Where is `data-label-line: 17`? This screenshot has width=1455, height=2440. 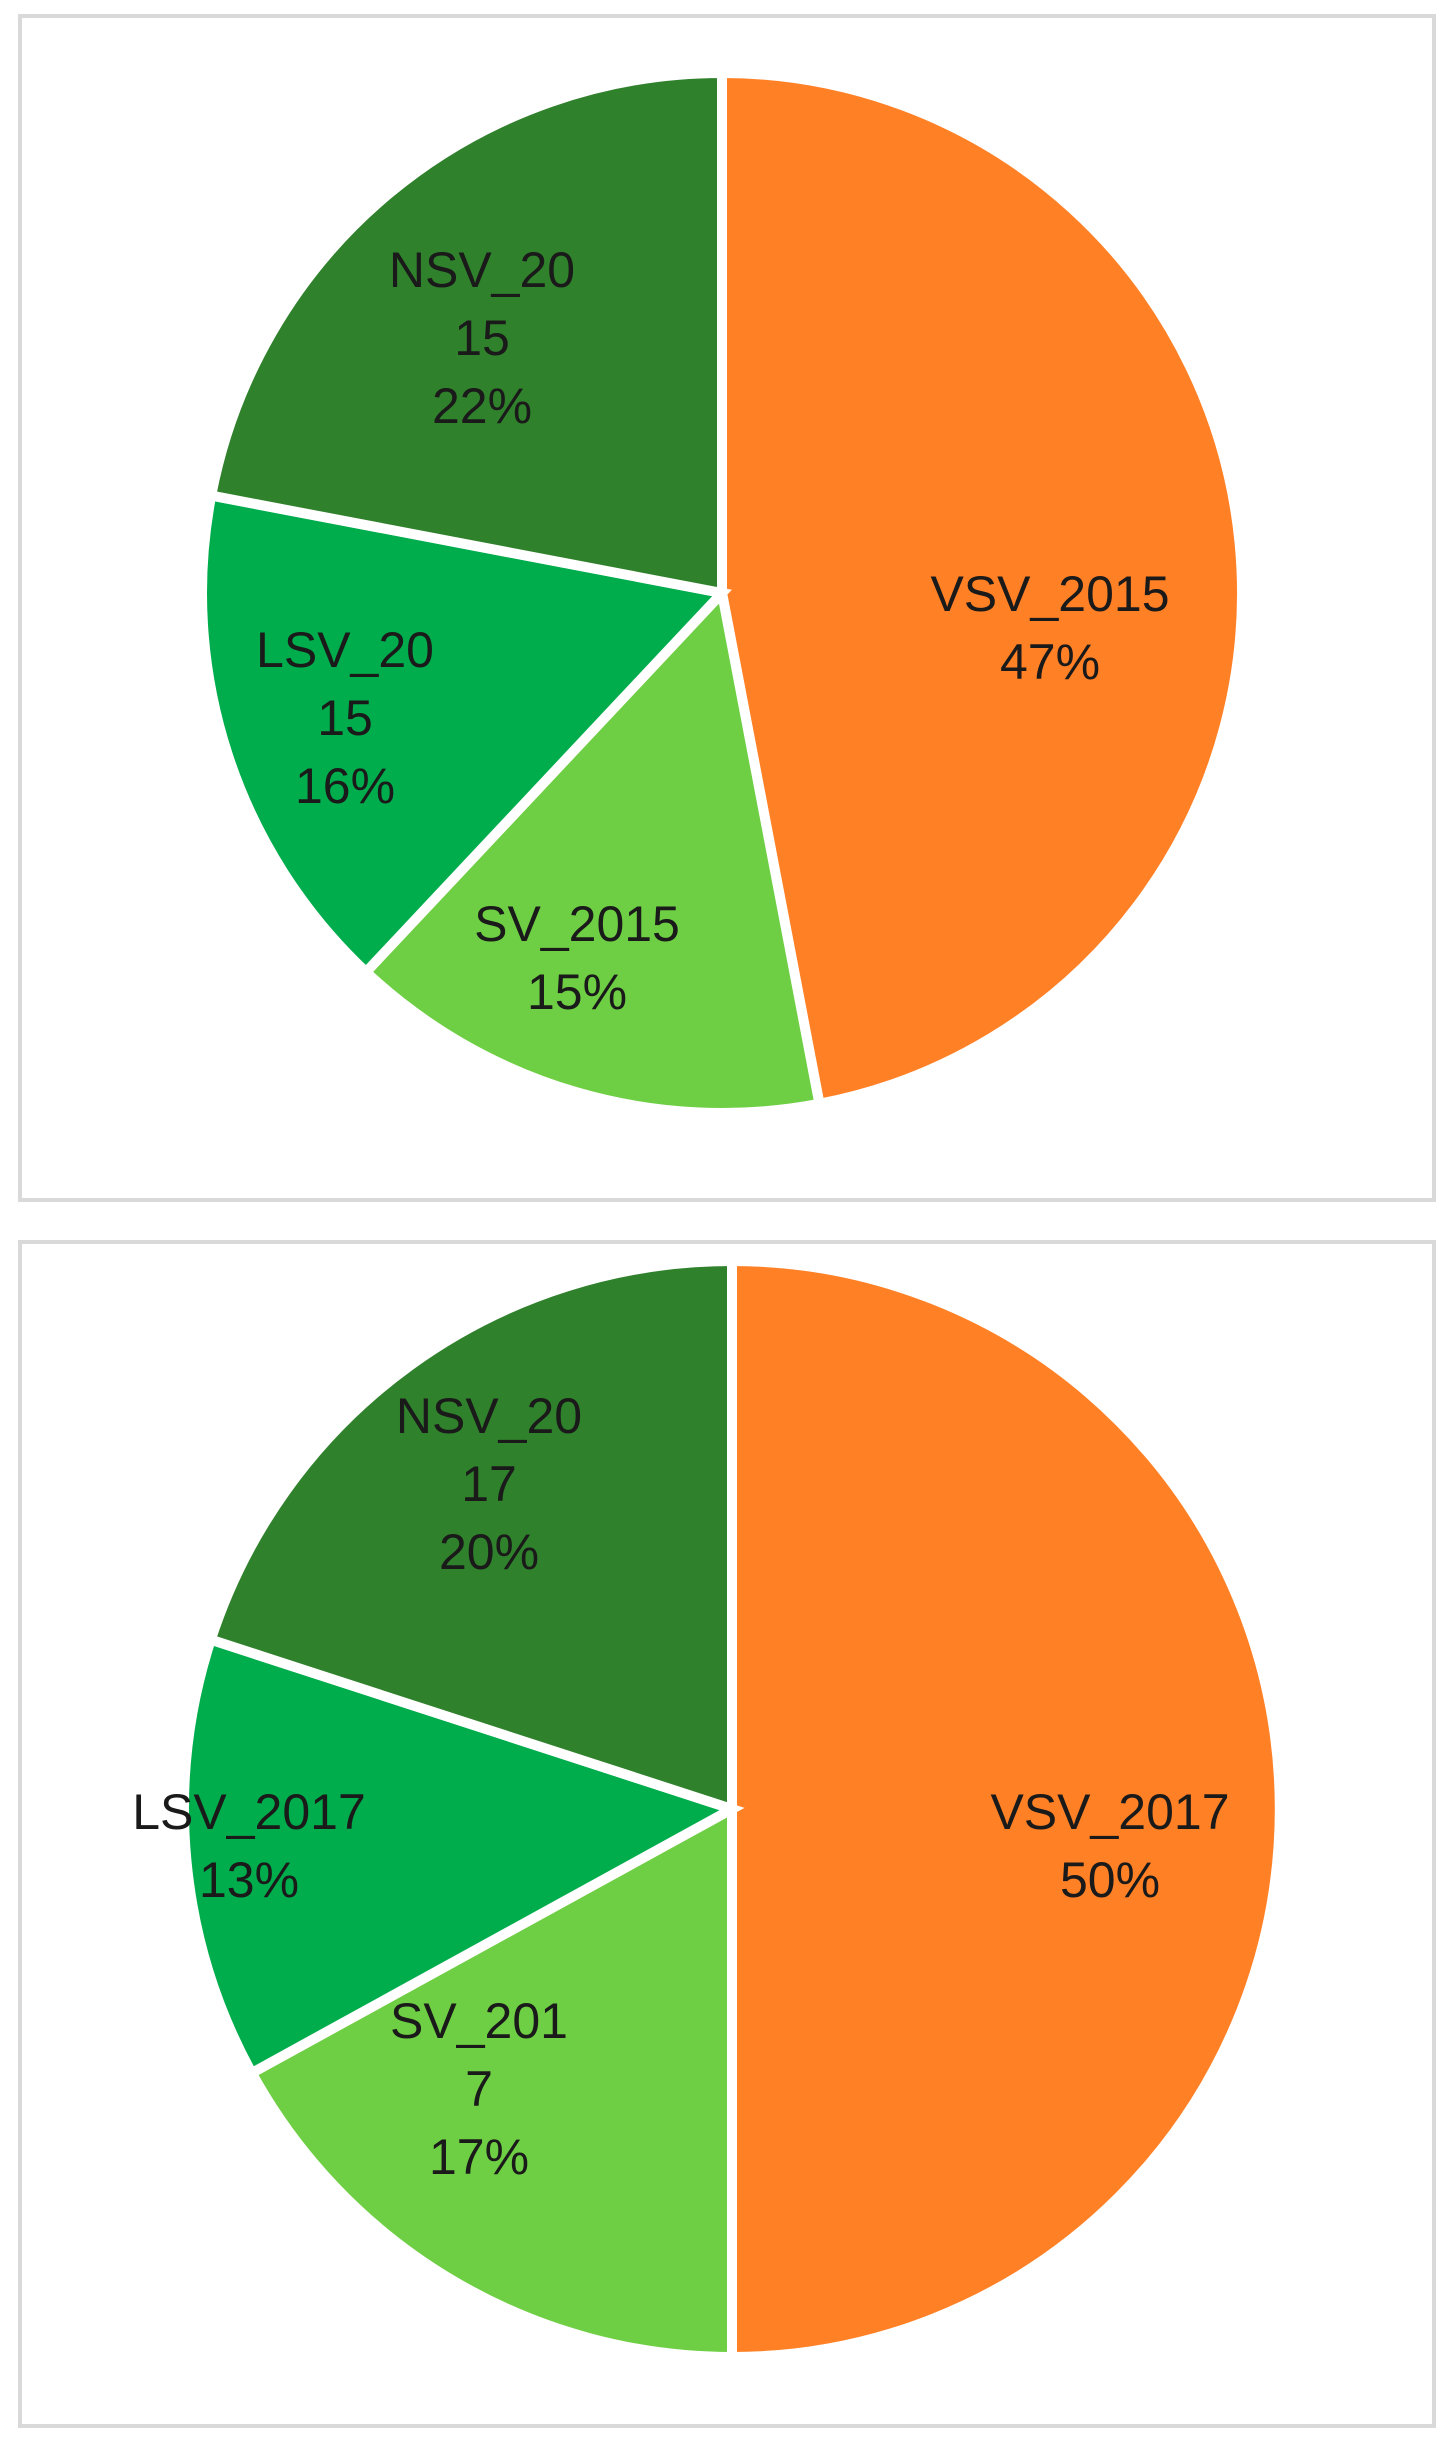
data-label-line: 17 is located at coordinates (489, 1484).